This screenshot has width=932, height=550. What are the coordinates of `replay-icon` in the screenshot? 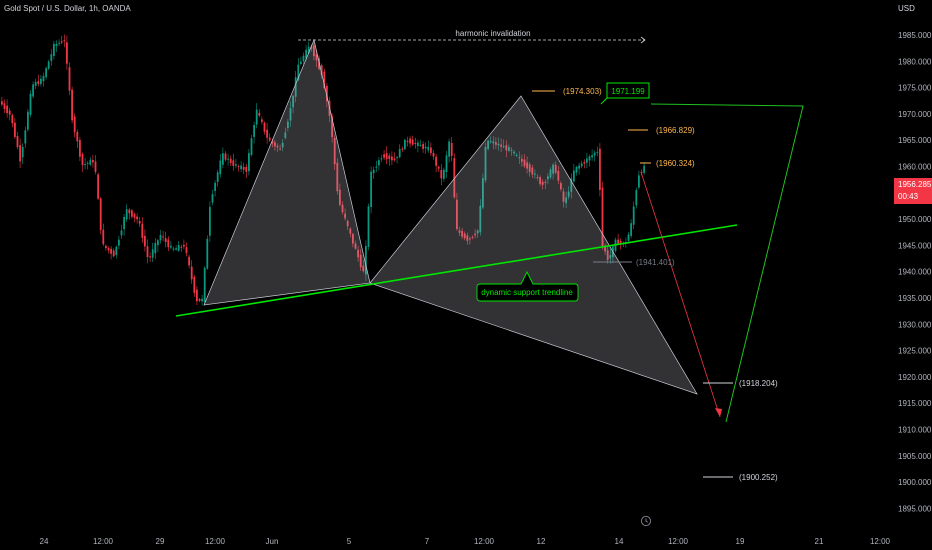 It's located at (646, 521).